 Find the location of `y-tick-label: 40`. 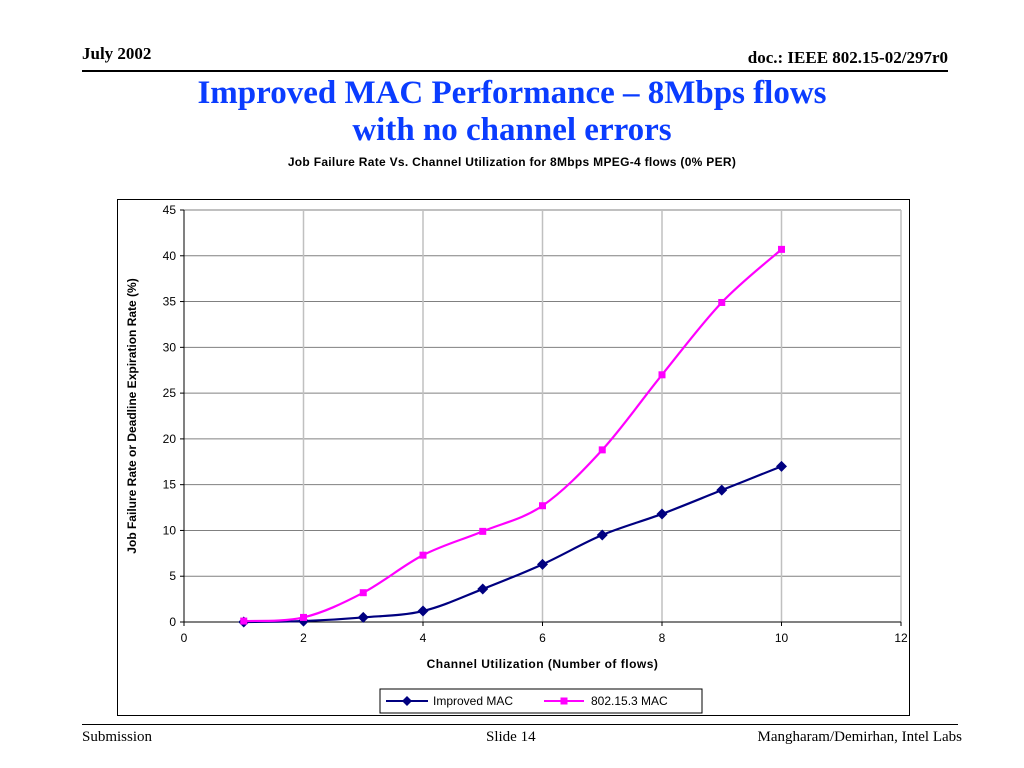

y-tick-label: 40 is located at coordinates (170, 256).